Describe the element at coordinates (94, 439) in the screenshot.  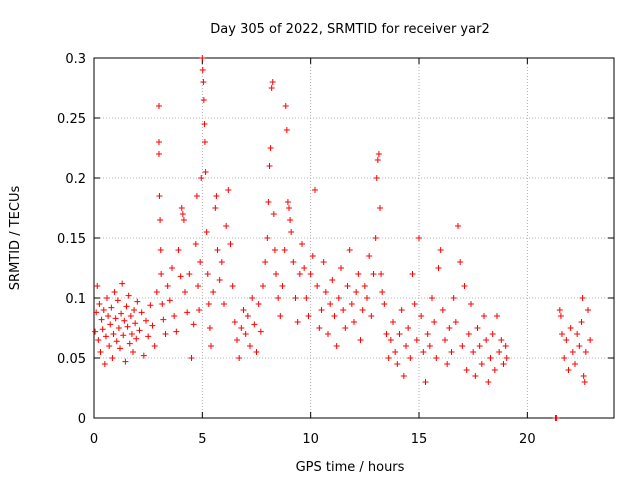
I see `x-tick-label: 0` at that location.